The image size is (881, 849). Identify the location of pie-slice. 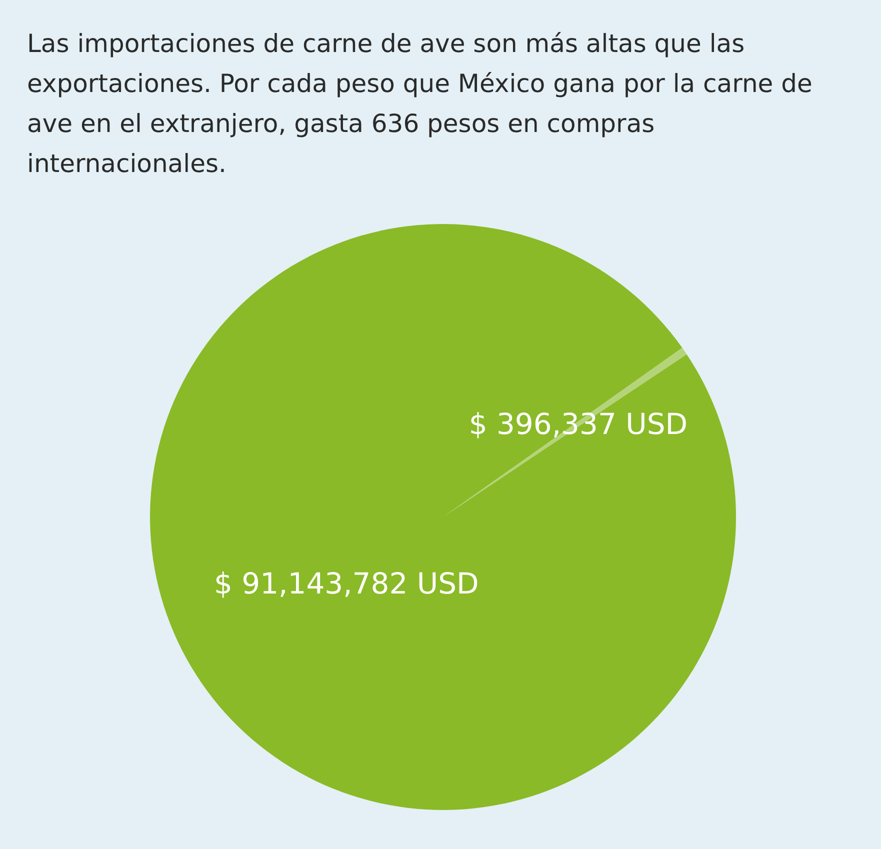
(565, 432).